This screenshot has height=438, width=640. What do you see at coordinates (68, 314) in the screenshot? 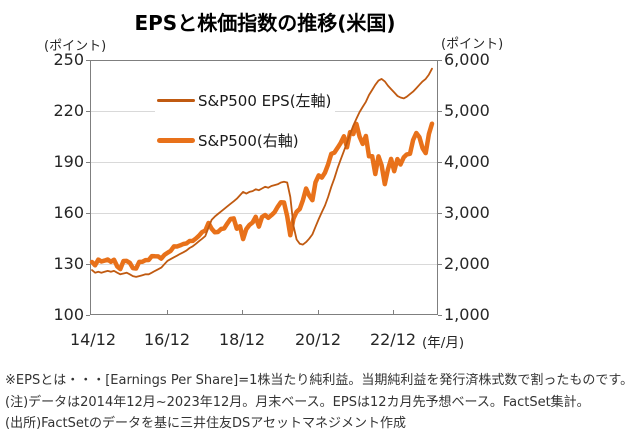
I see `left-axis-tick-label: 100` at bounding box center [68, 314].